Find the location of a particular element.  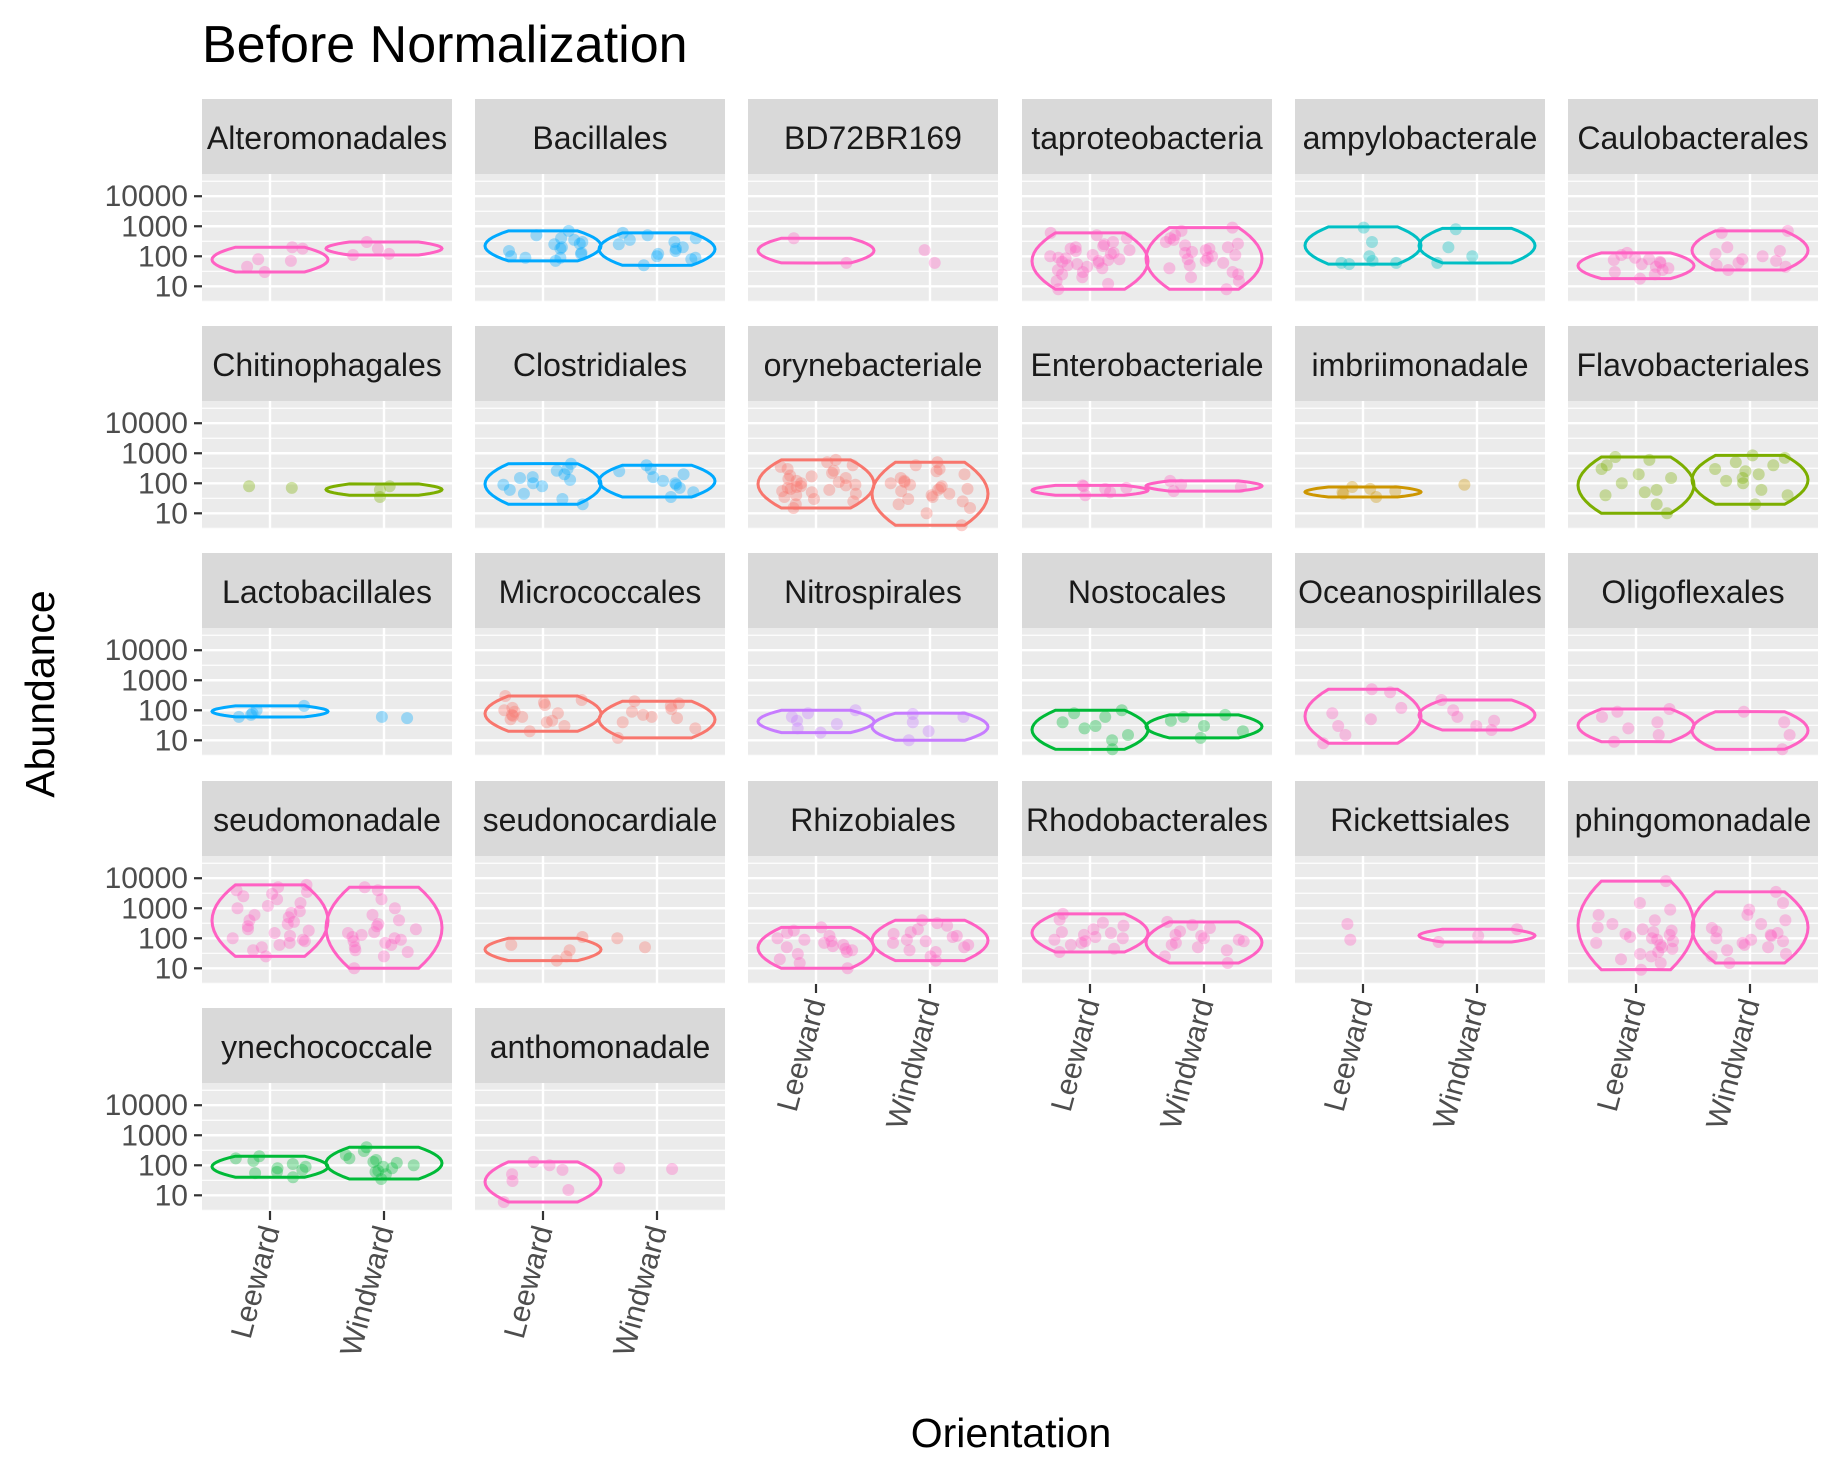

facet-strip-label: ampylobacterale is located at coordinates (1420, 138).